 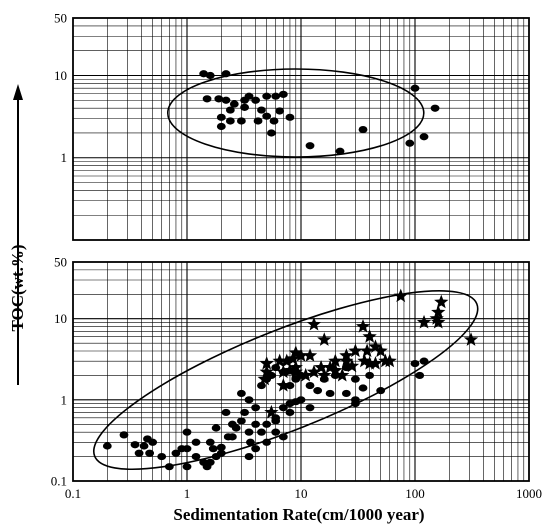 I want to click on y-axis-arrowhead, so click(x=18, y=92).